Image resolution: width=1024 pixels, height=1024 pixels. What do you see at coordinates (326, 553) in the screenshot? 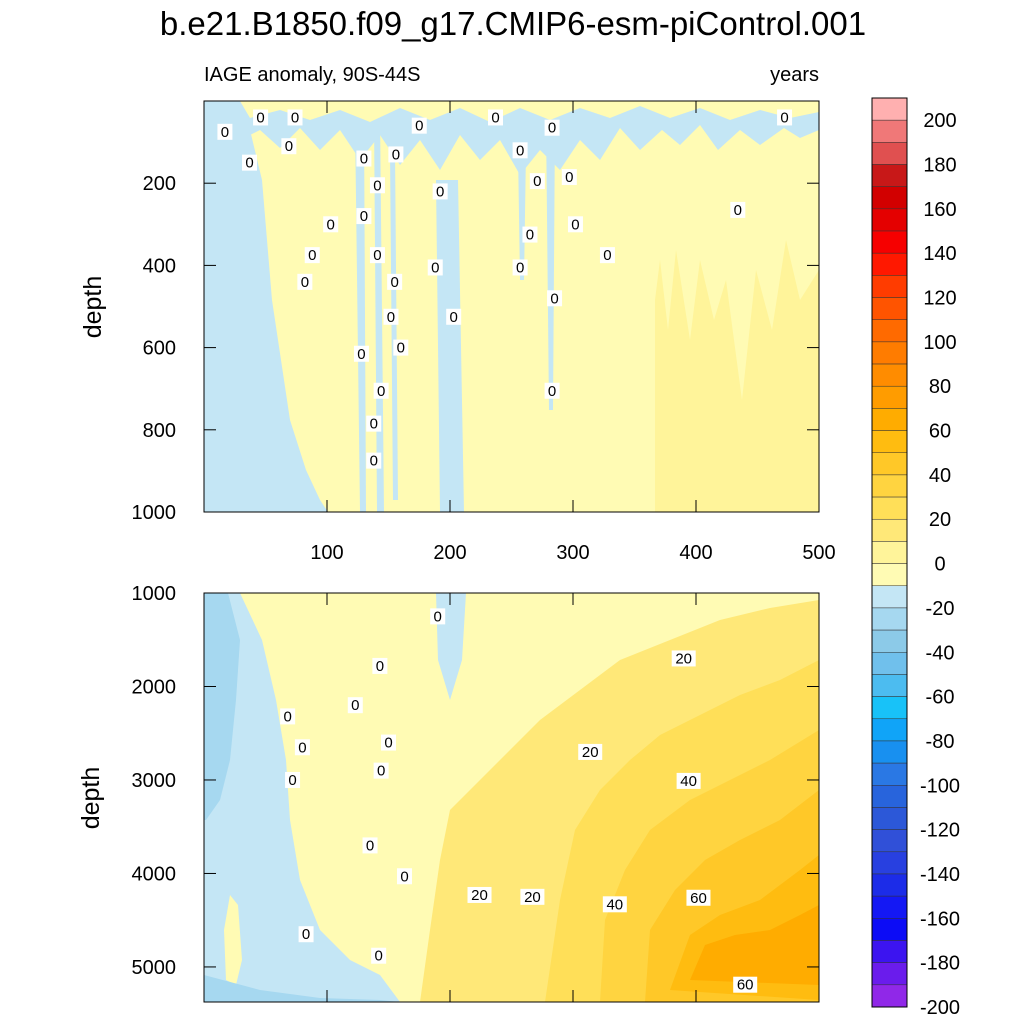
I see `x-tick-label: 100` at bounding box center [326, 553].